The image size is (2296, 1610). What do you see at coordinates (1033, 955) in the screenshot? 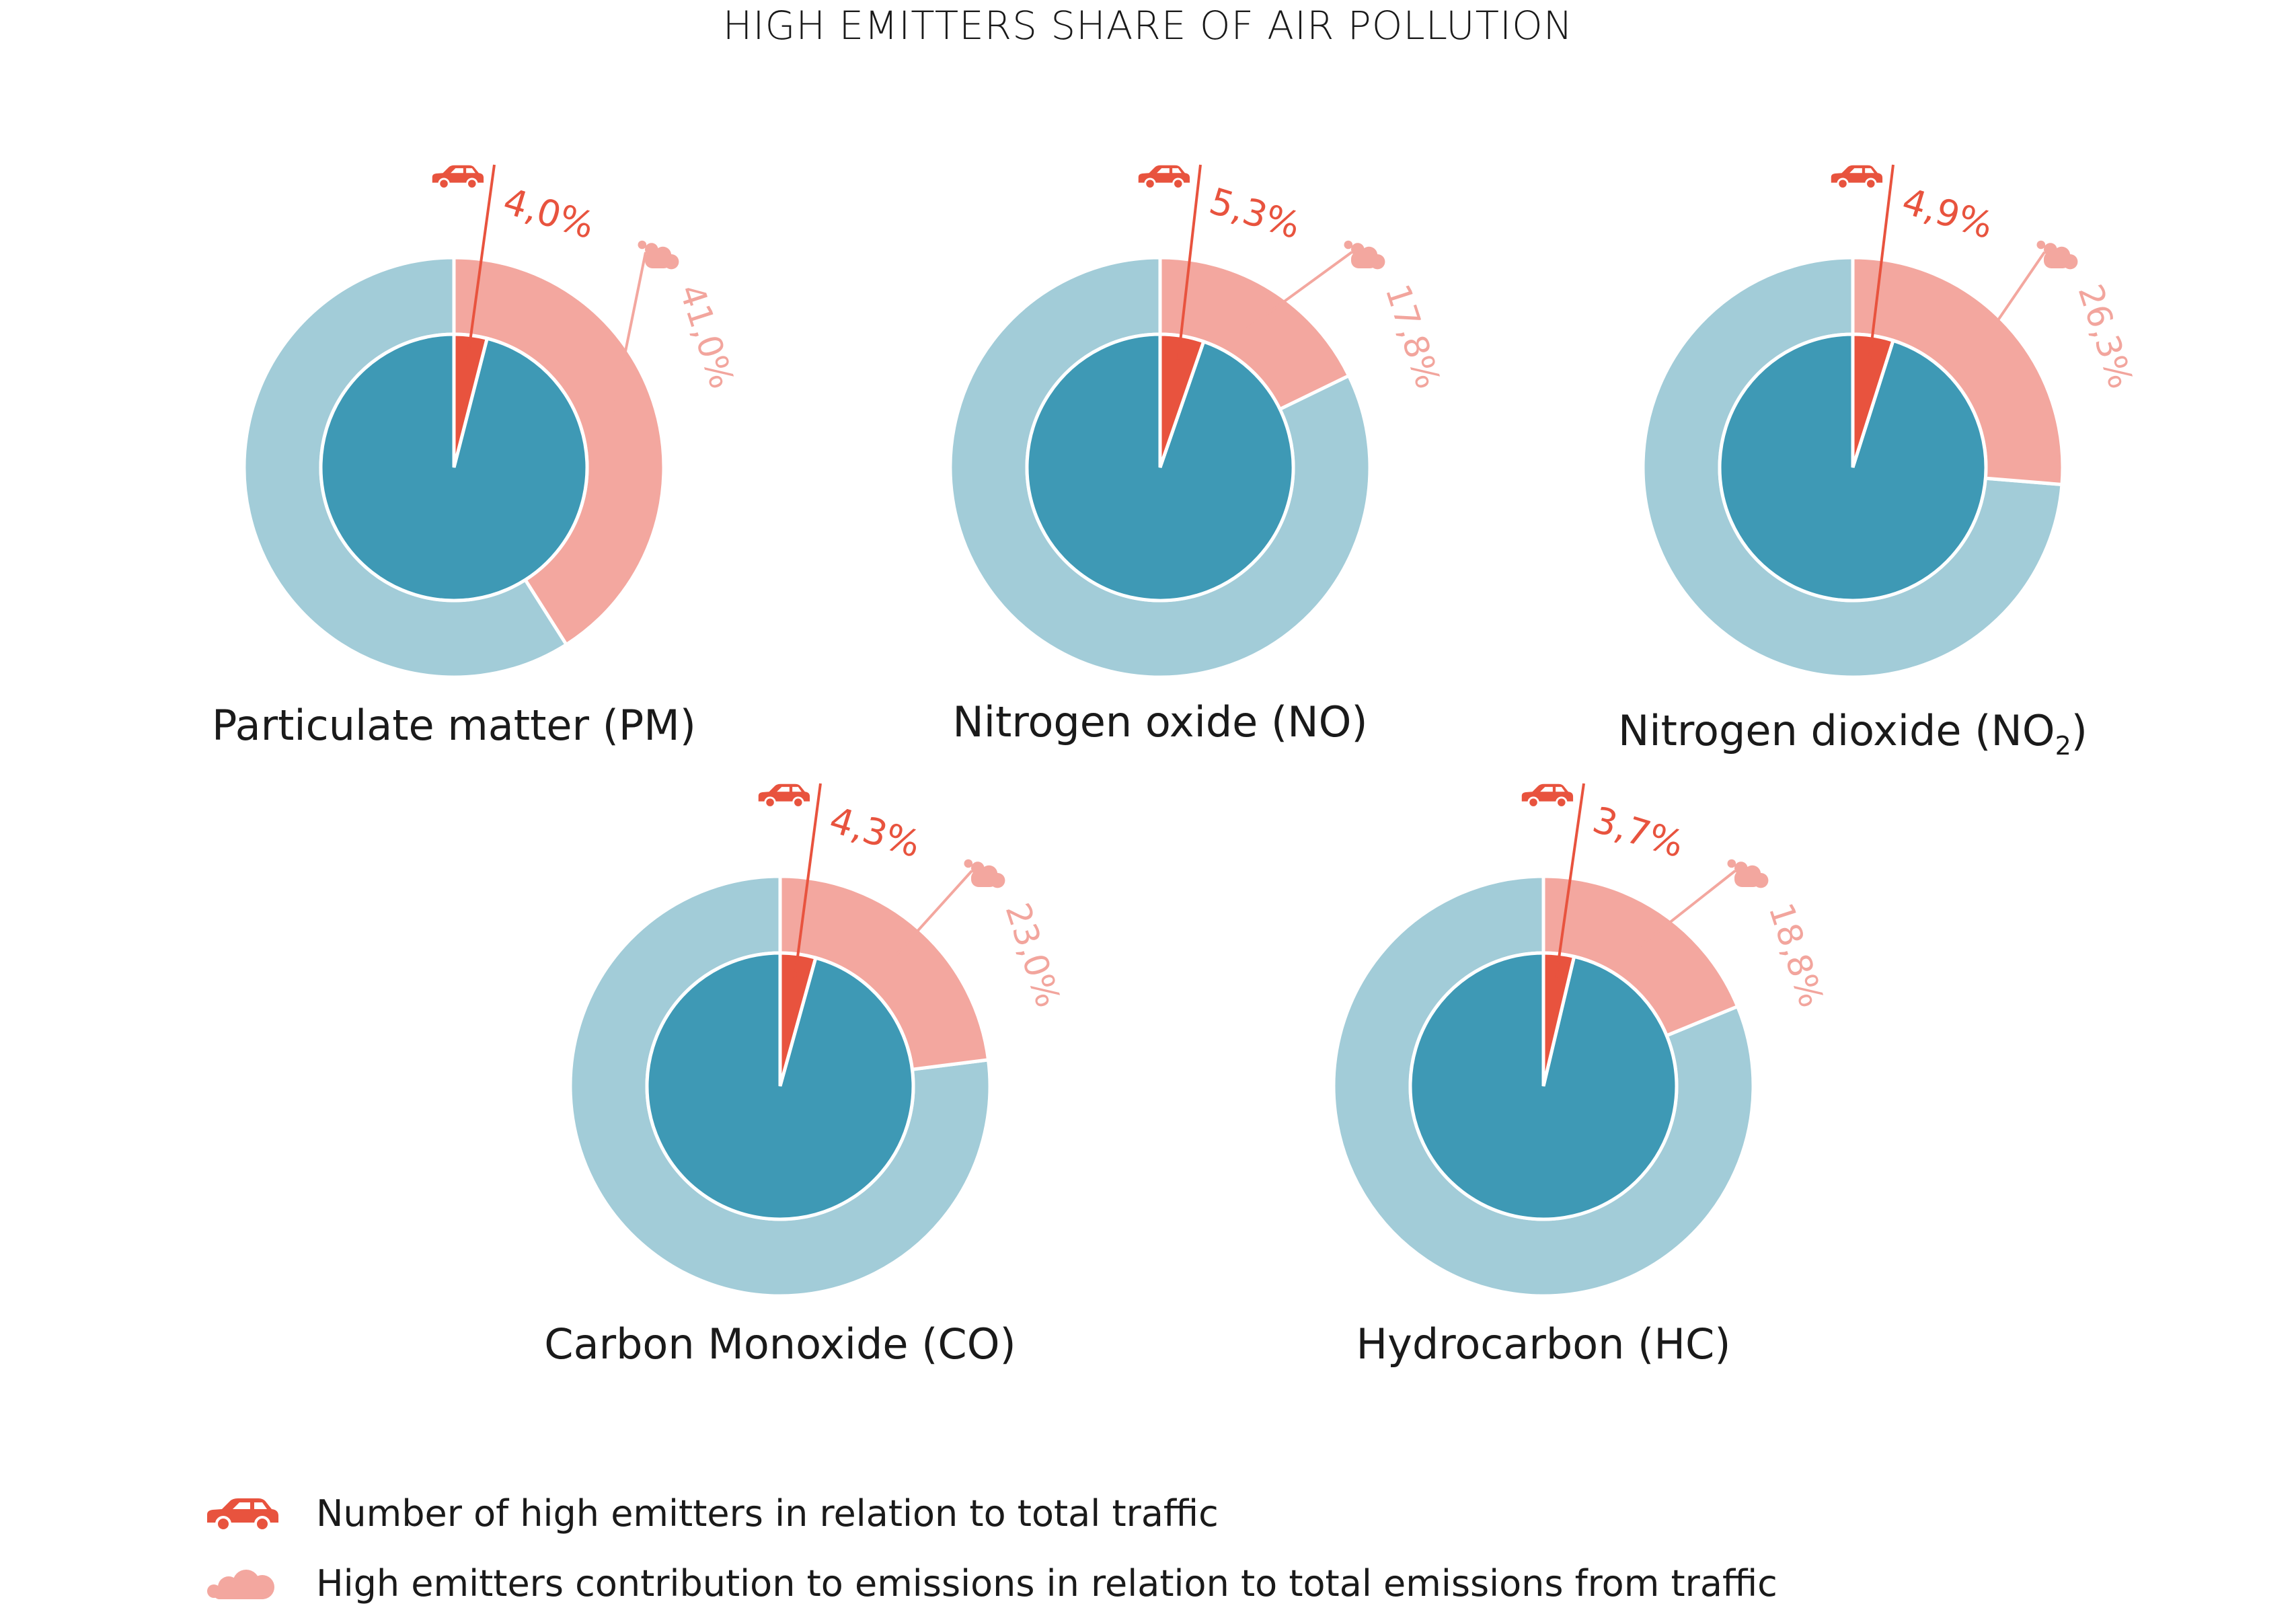
I see `emissions-share-label: 23,0%` at bounding box center [1033, 955].